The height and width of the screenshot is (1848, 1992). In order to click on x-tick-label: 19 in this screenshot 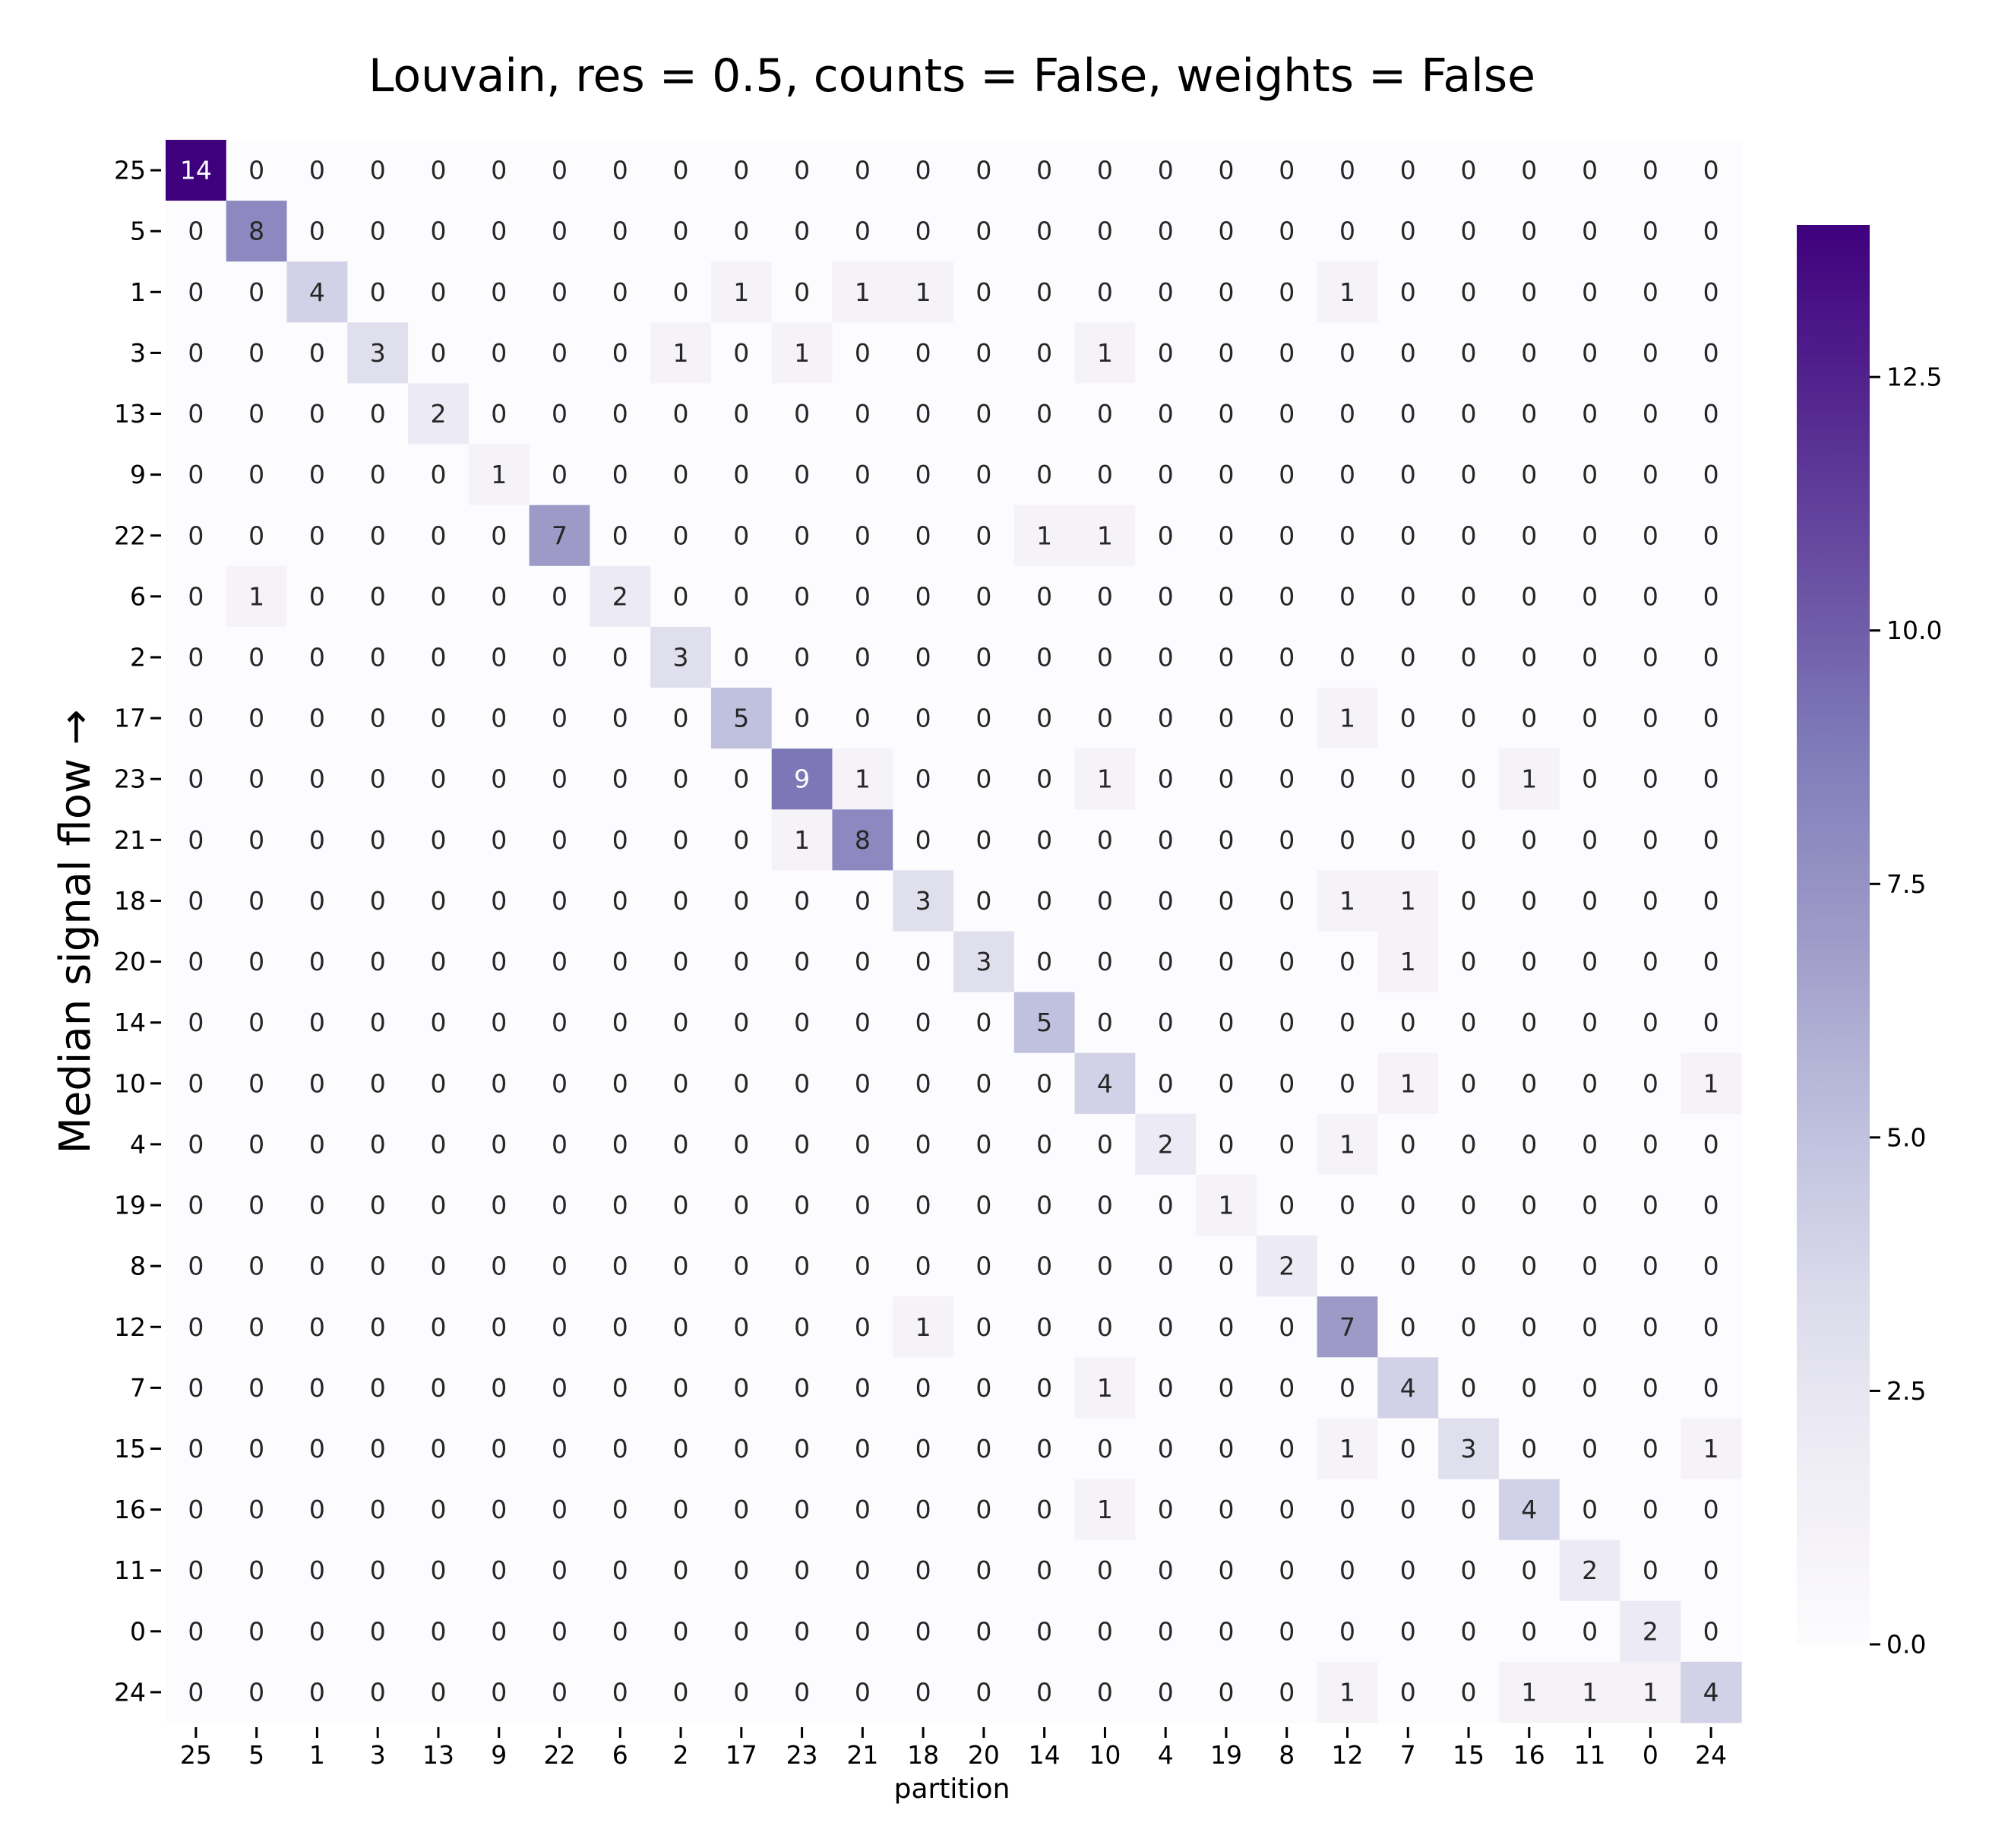, I will do `click(1226, 1755)`.